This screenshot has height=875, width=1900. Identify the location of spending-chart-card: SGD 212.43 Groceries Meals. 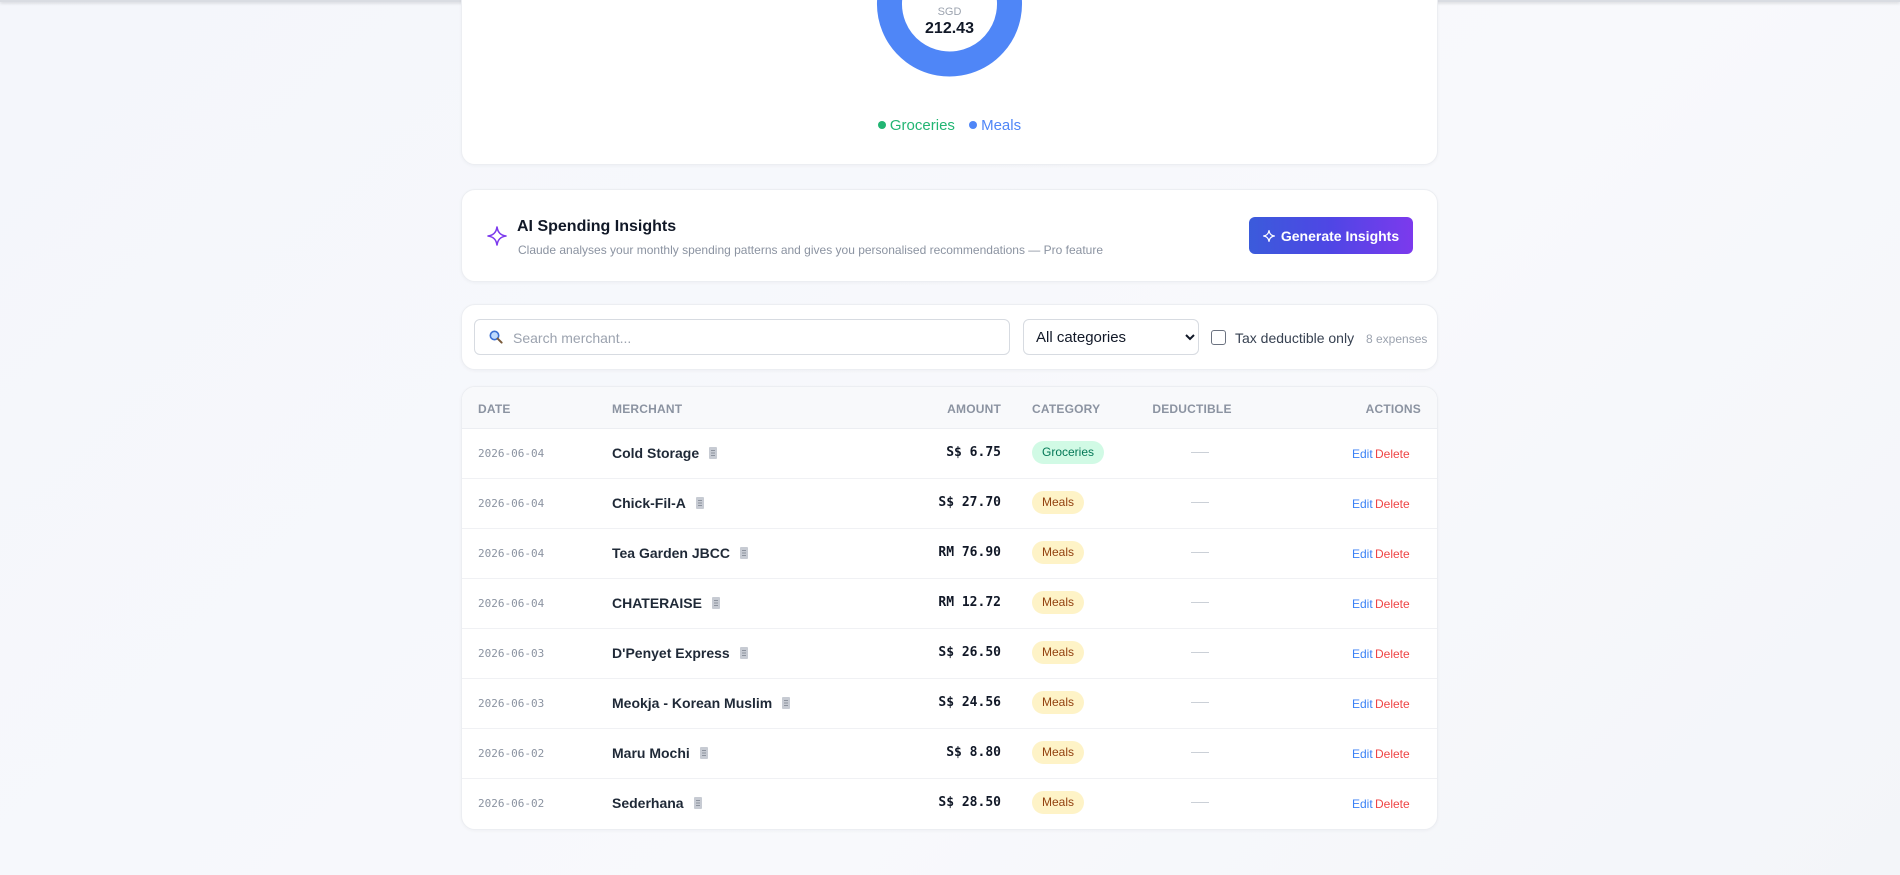
(949, 82).